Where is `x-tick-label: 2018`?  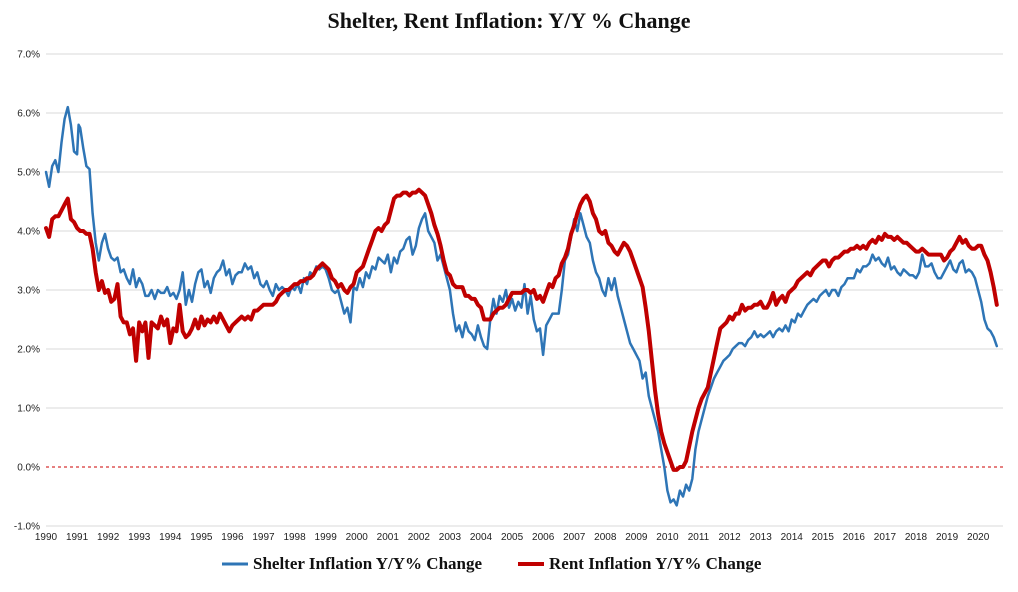 x-tick-label: 2018 is located at coordinates (916, 537).